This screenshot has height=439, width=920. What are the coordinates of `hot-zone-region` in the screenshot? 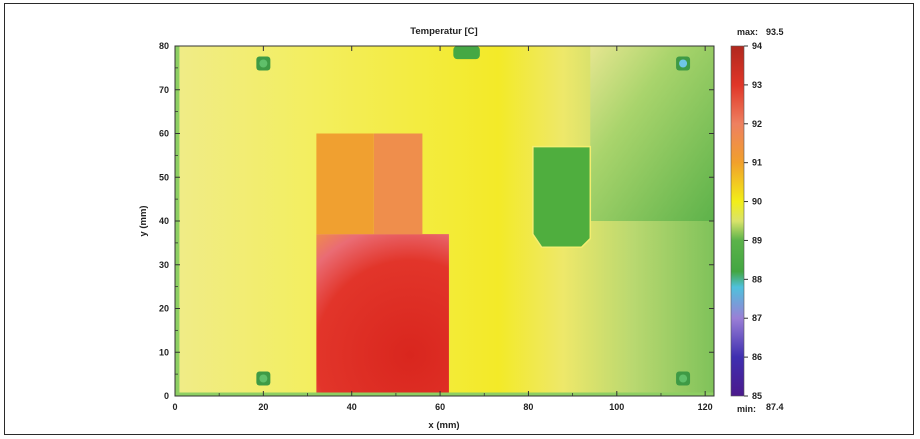 It's located at (382, 315).